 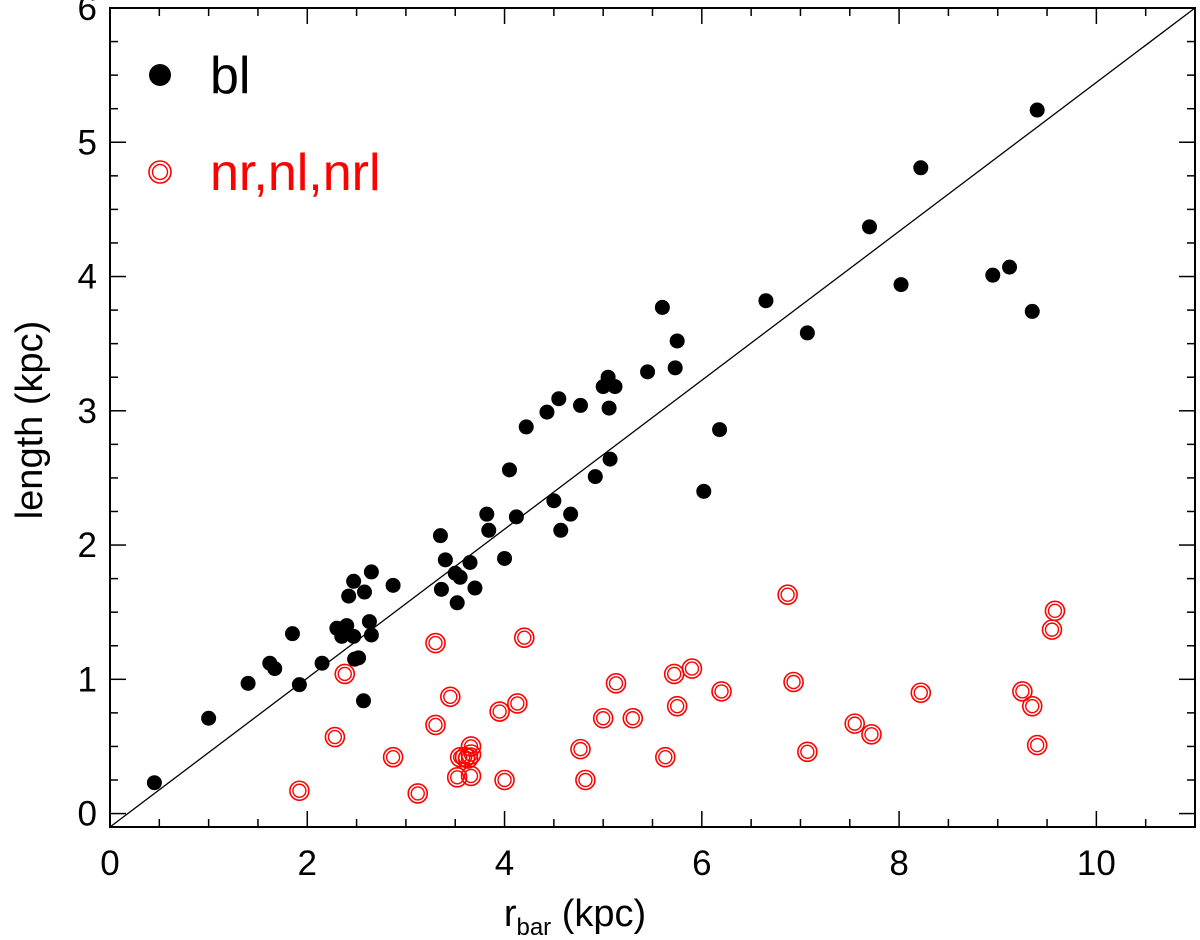 What do you see at coordinates (87, 277) in the screenshot?
I see `y-tick-label: 4` at bounding box center [87, 277].